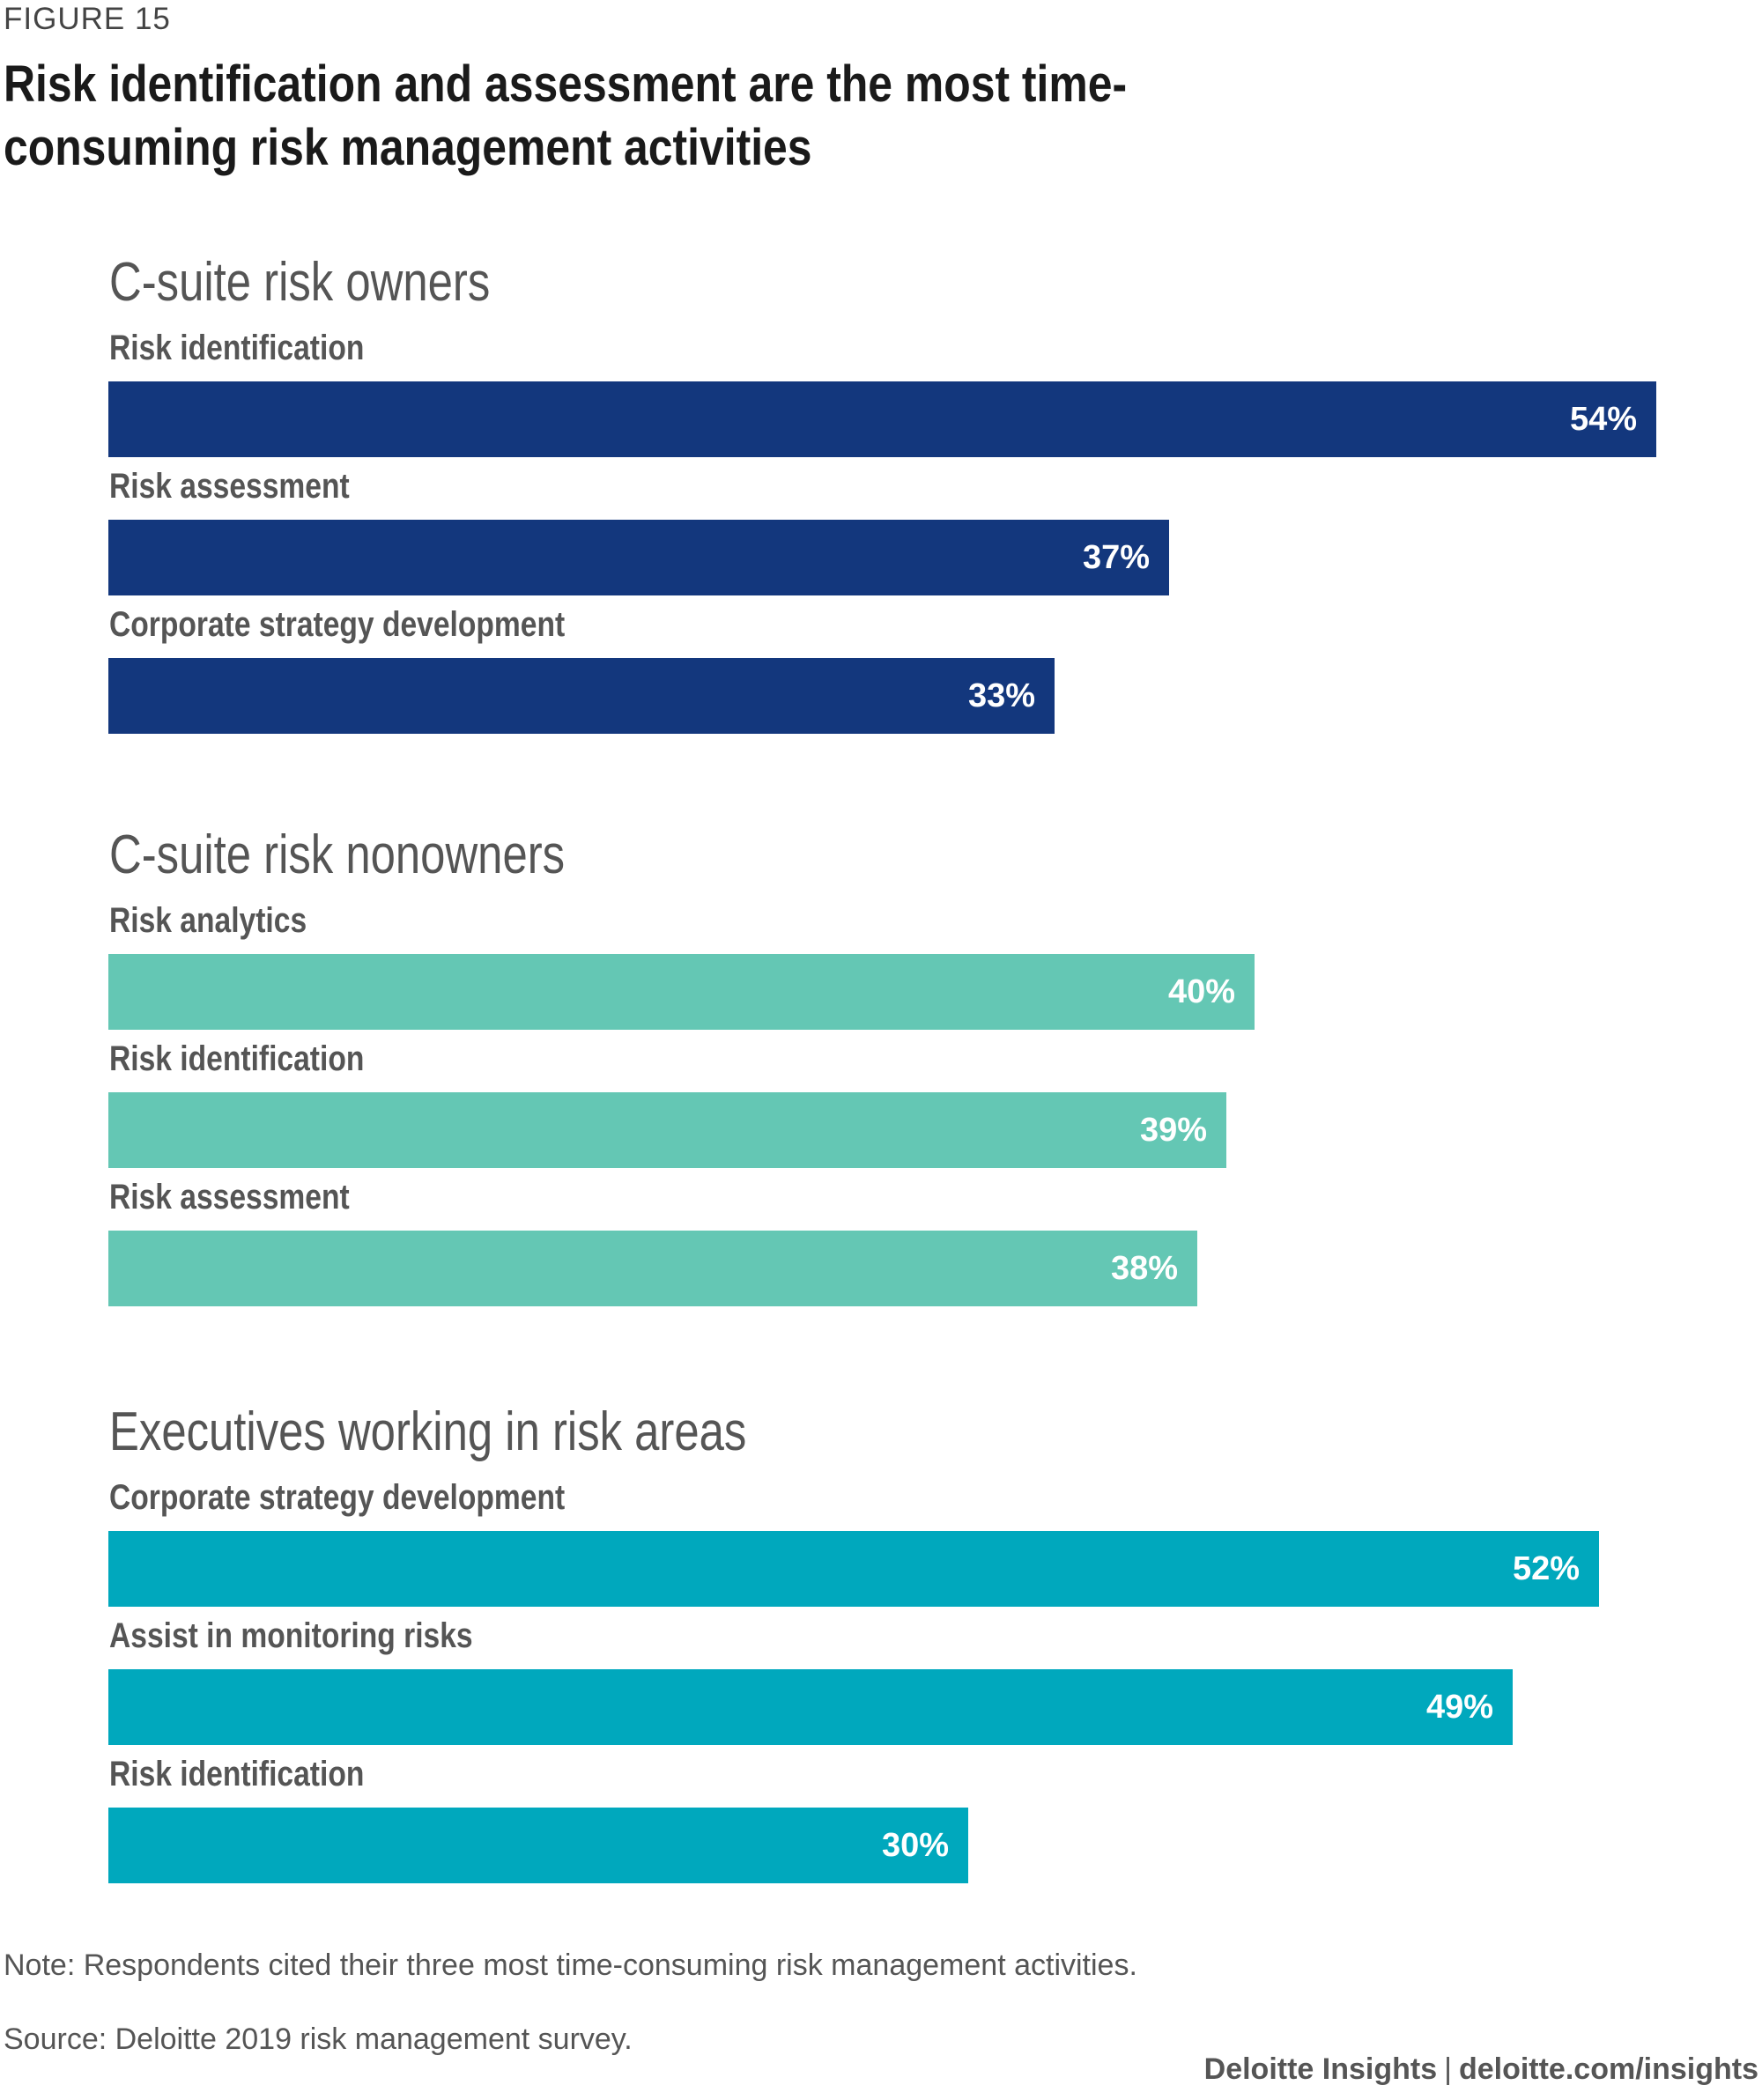 Image resolution: width=1762 pixels, height=2100 pixels. What do you see at coordinates (1144, 1268) in the screenshot?
I see `bar-value-label: 38%` at bounding box center [1144, 1268].